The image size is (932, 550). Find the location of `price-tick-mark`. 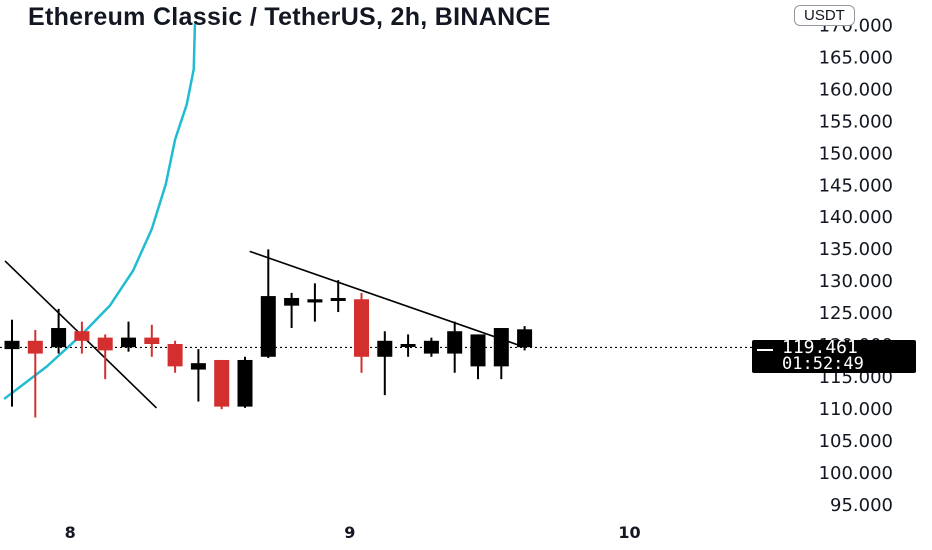

price-tick-mark is located at coordinates (765, 350).